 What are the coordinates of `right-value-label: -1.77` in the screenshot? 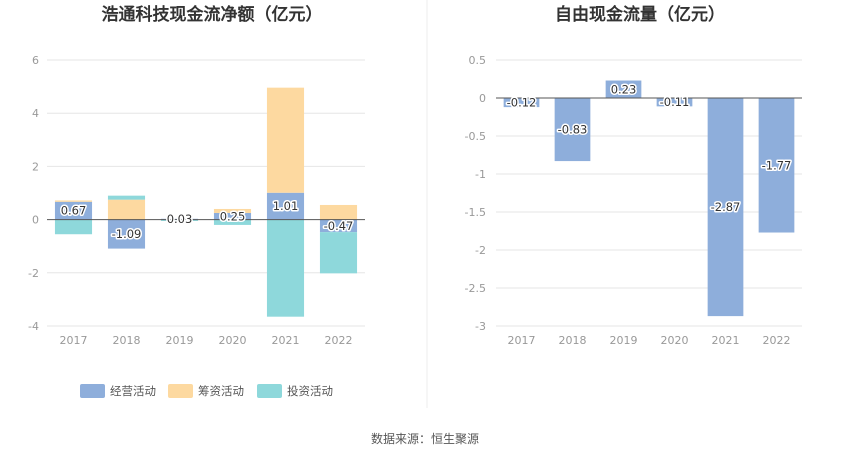 It's located at (777, 165).